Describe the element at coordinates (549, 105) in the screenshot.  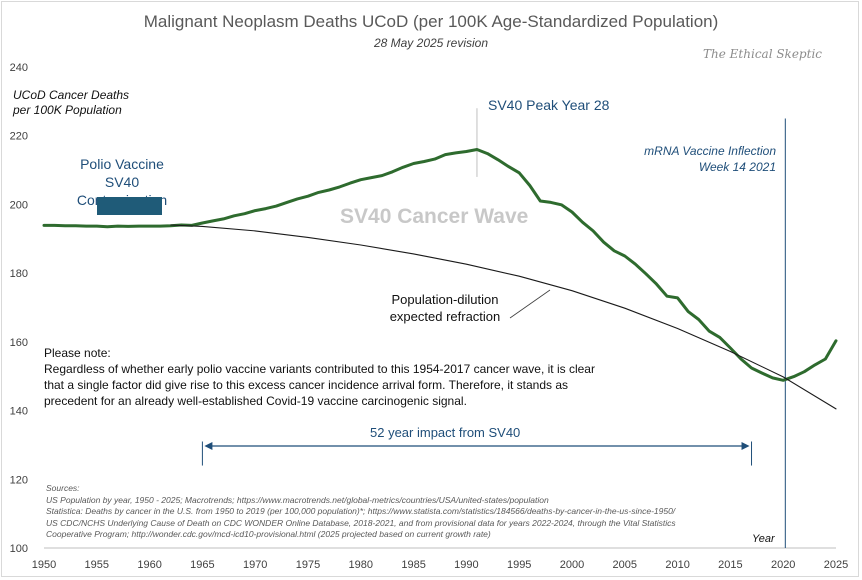
I see `peak-annotation: SV40 Peak Year 28` at that location.